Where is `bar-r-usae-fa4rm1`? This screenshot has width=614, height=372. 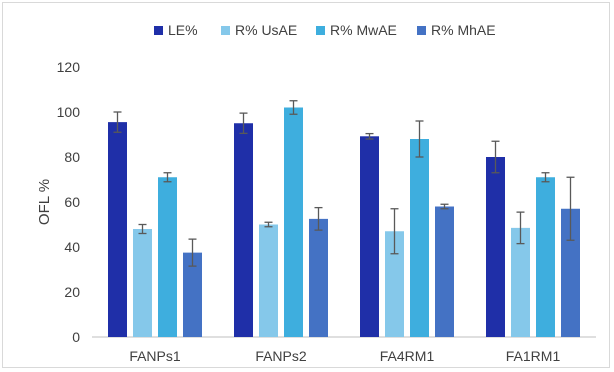
bar-r-usae-fa4rm1 is located at coordinates (394, 284).